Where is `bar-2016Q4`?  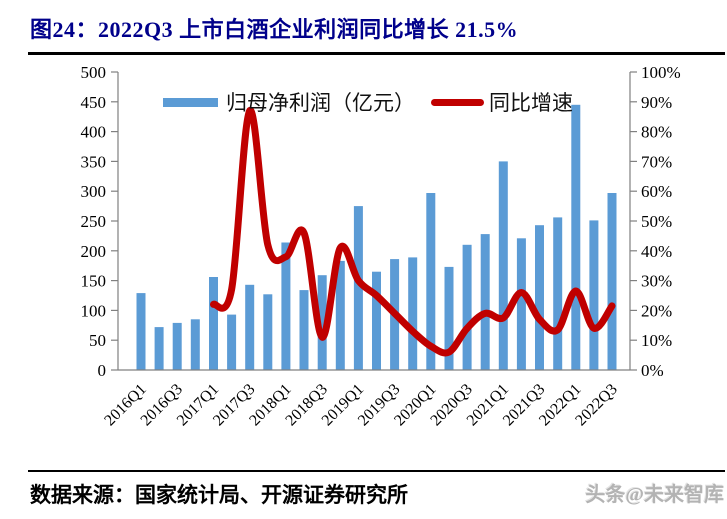 bar-2016Q4 is located at coordinates (195, 344).